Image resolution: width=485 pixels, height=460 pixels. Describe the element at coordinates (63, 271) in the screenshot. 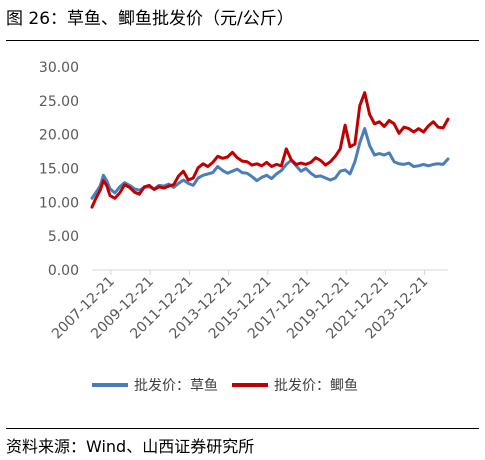

I see `y-tick-label: 0.00` at that location.